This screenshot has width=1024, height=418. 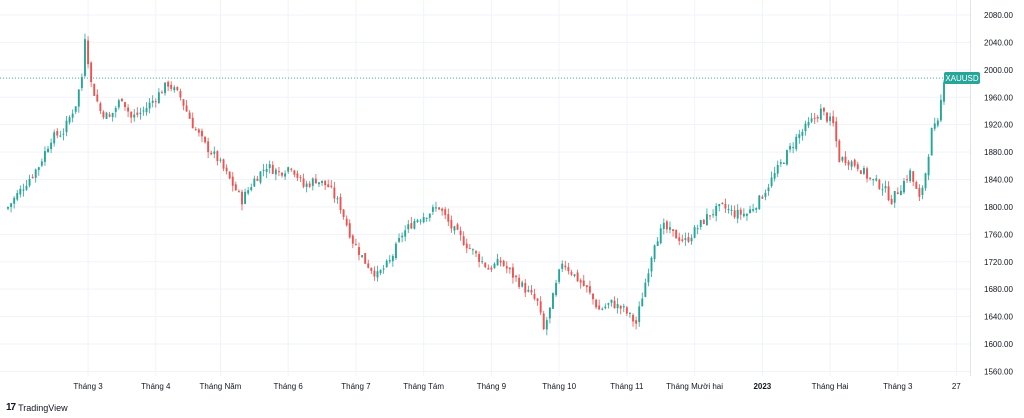 I want to click on x-tick-label: Tháng 3, so click(x=898, y=386).